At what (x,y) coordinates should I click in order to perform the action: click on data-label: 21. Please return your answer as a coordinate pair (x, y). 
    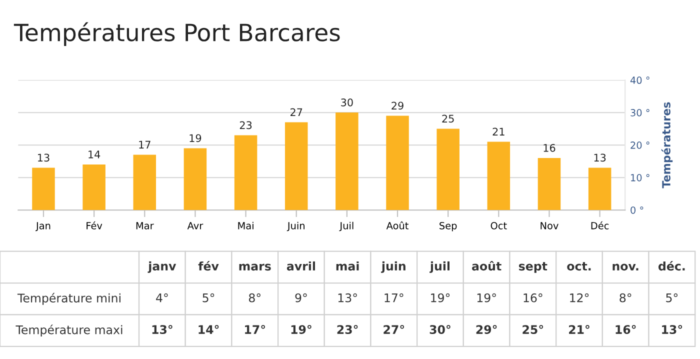
    Looking at the image, I should click on (498, 132).